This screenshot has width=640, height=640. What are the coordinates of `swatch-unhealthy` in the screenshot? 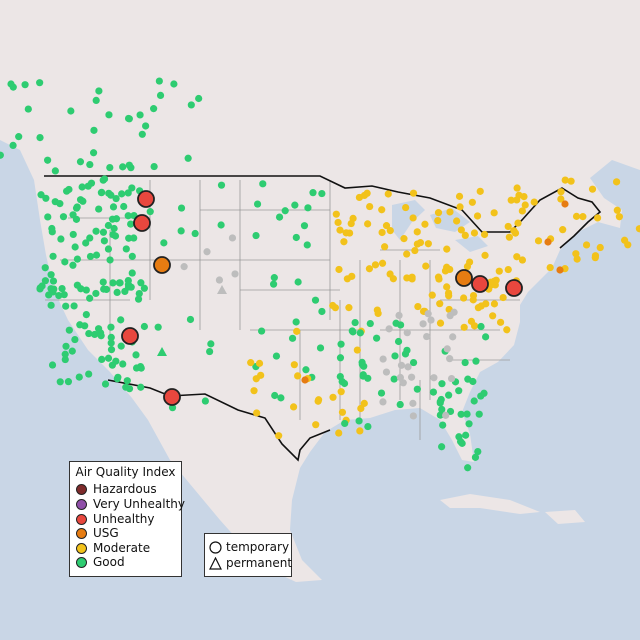 It's located at (81, 519).